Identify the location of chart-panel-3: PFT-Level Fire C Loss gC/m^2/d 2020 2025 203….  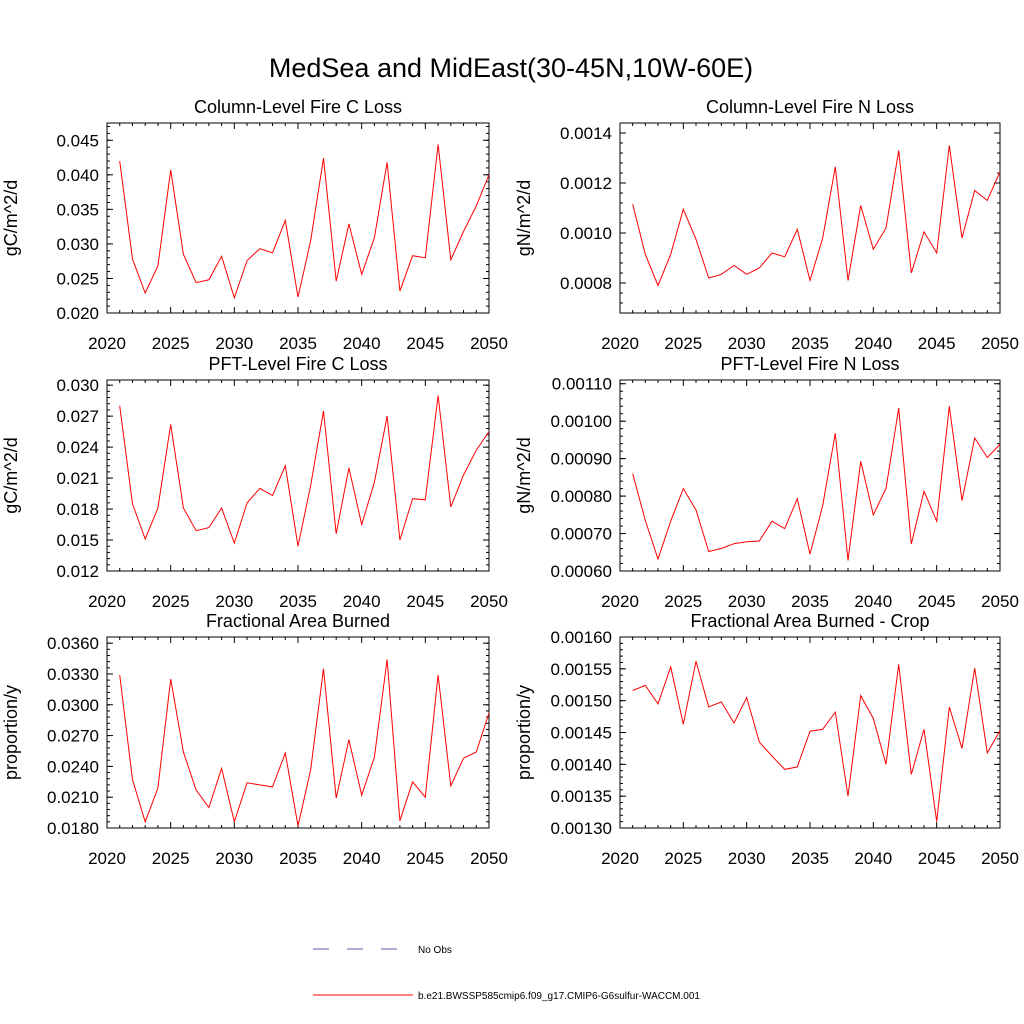
(254, 482).